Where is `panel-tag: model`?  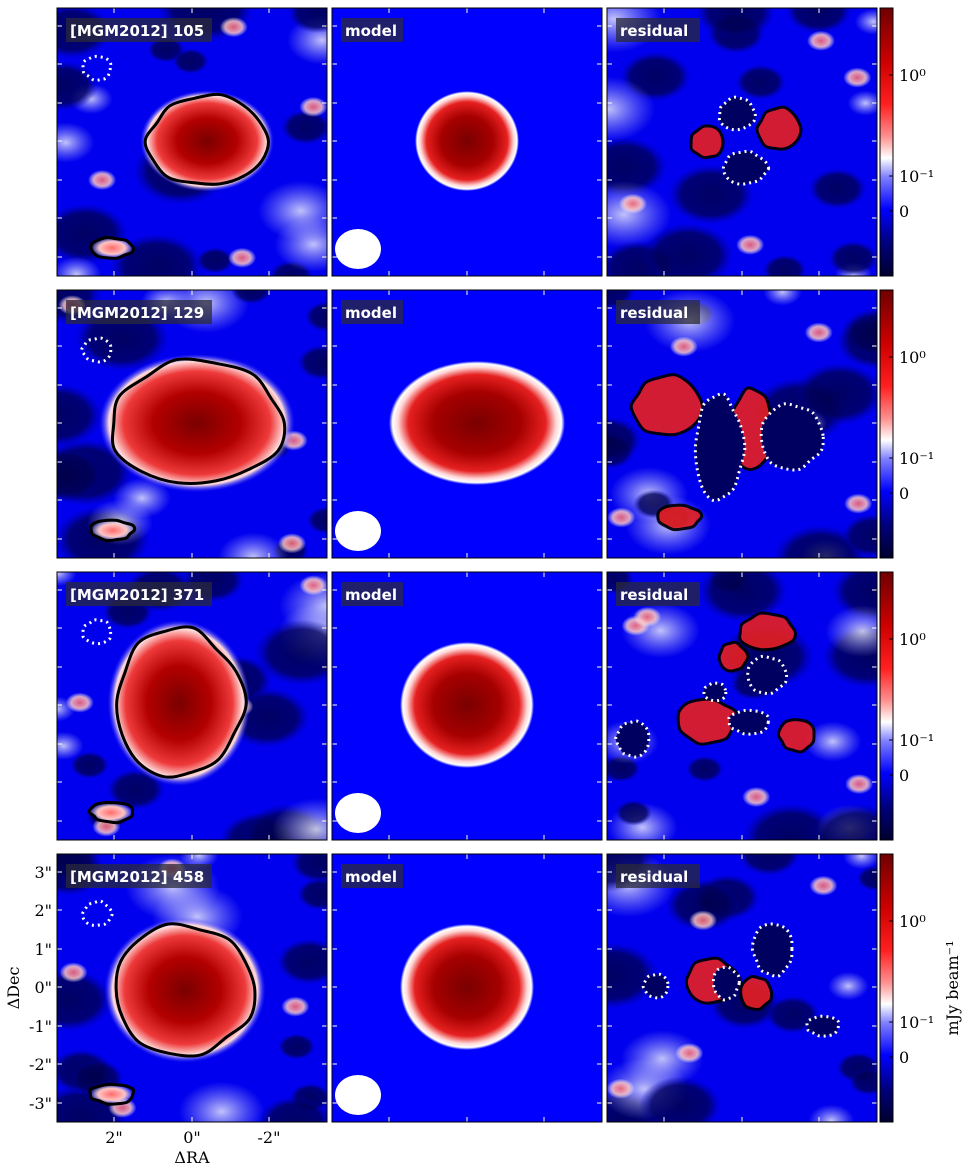
panel-tag: model is located at coordinates (371, 31).